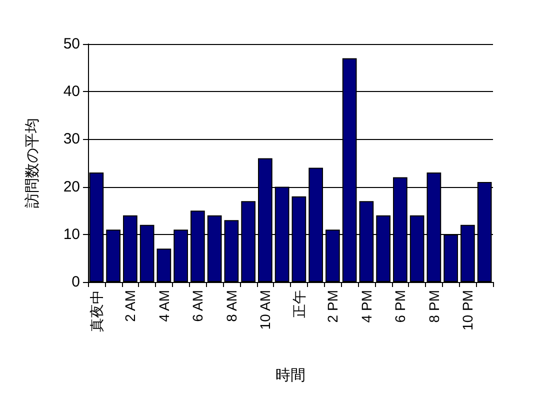 This screenshot has height=398, width=548. What do you see at coordinates (434, 306) in the screenshot?
I see `x-tick-label: 8 PM` at bounding box center [434, 306].